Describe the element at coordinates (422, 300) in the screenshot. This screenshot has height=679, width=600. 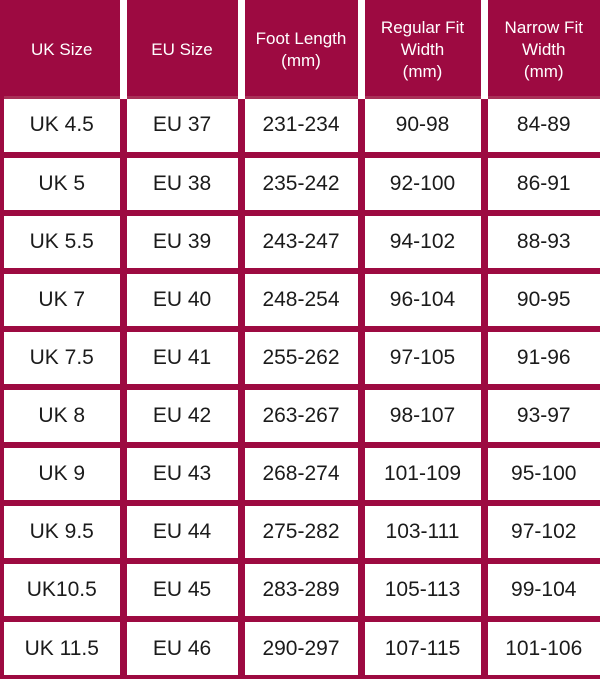
I see `cell-regular-fit-width: 96-104` at that location.